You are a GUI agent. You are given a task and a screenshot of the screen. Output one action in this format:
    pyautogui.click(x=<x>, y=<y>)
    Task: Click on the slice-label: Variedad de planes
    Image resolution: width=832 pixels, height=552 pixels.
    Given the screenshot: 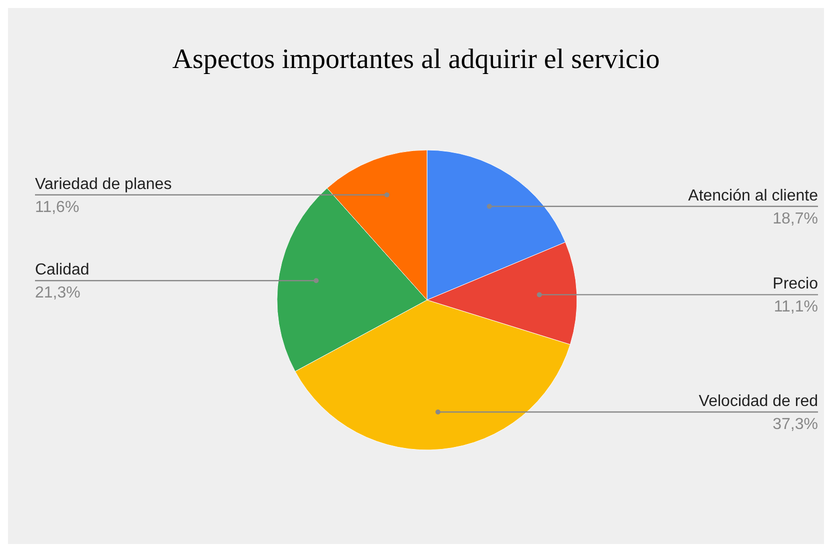 What is the action you would take?
    pyautogui.click(x=103, y=184)
    